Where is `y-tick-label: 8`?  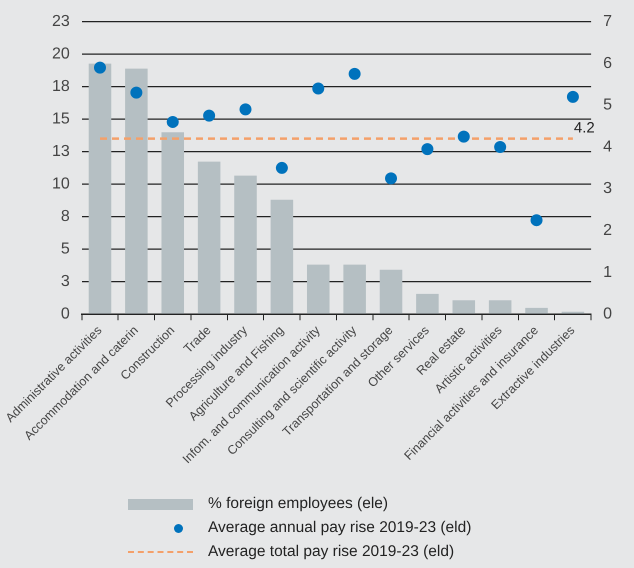 y-tick-label: 8 is located at coordinates (65, 217).